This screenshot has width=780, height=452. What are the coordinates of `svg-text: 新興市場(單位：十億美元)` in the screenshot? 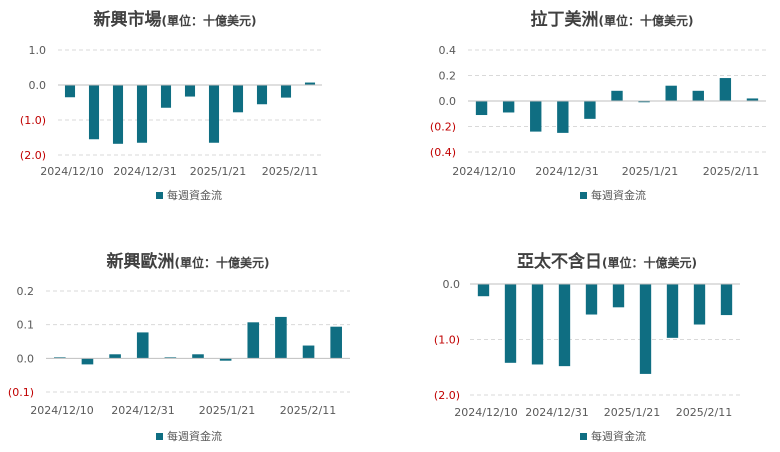 It's located at (175, 19).